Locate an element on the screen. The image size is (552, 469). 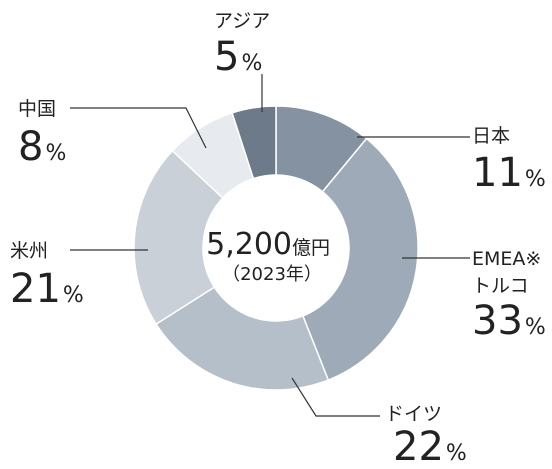
value-label: 11% is located at coordinates (509, 173).